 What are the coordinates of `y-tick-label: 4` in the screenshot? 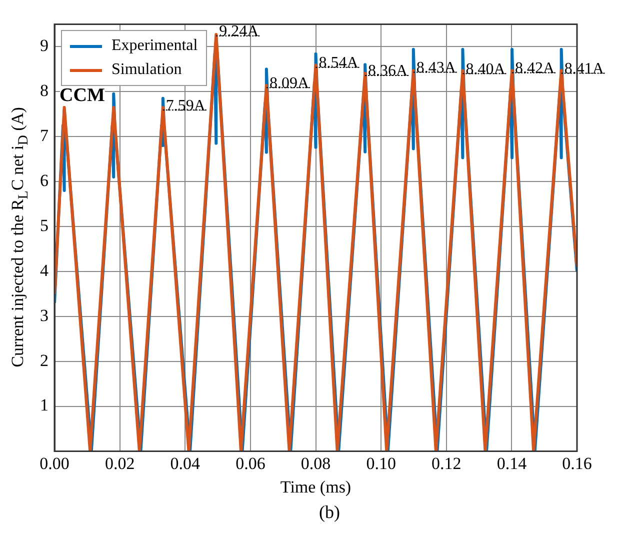 It's located at (44, 270).